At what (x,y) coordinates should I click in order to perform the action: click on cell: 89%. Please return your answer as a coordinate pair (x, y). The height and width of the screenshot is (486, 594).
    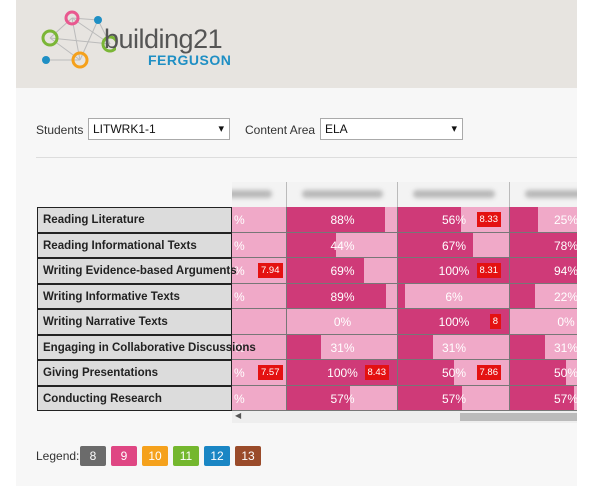
    Looking at the image, I should click on (342, 296).